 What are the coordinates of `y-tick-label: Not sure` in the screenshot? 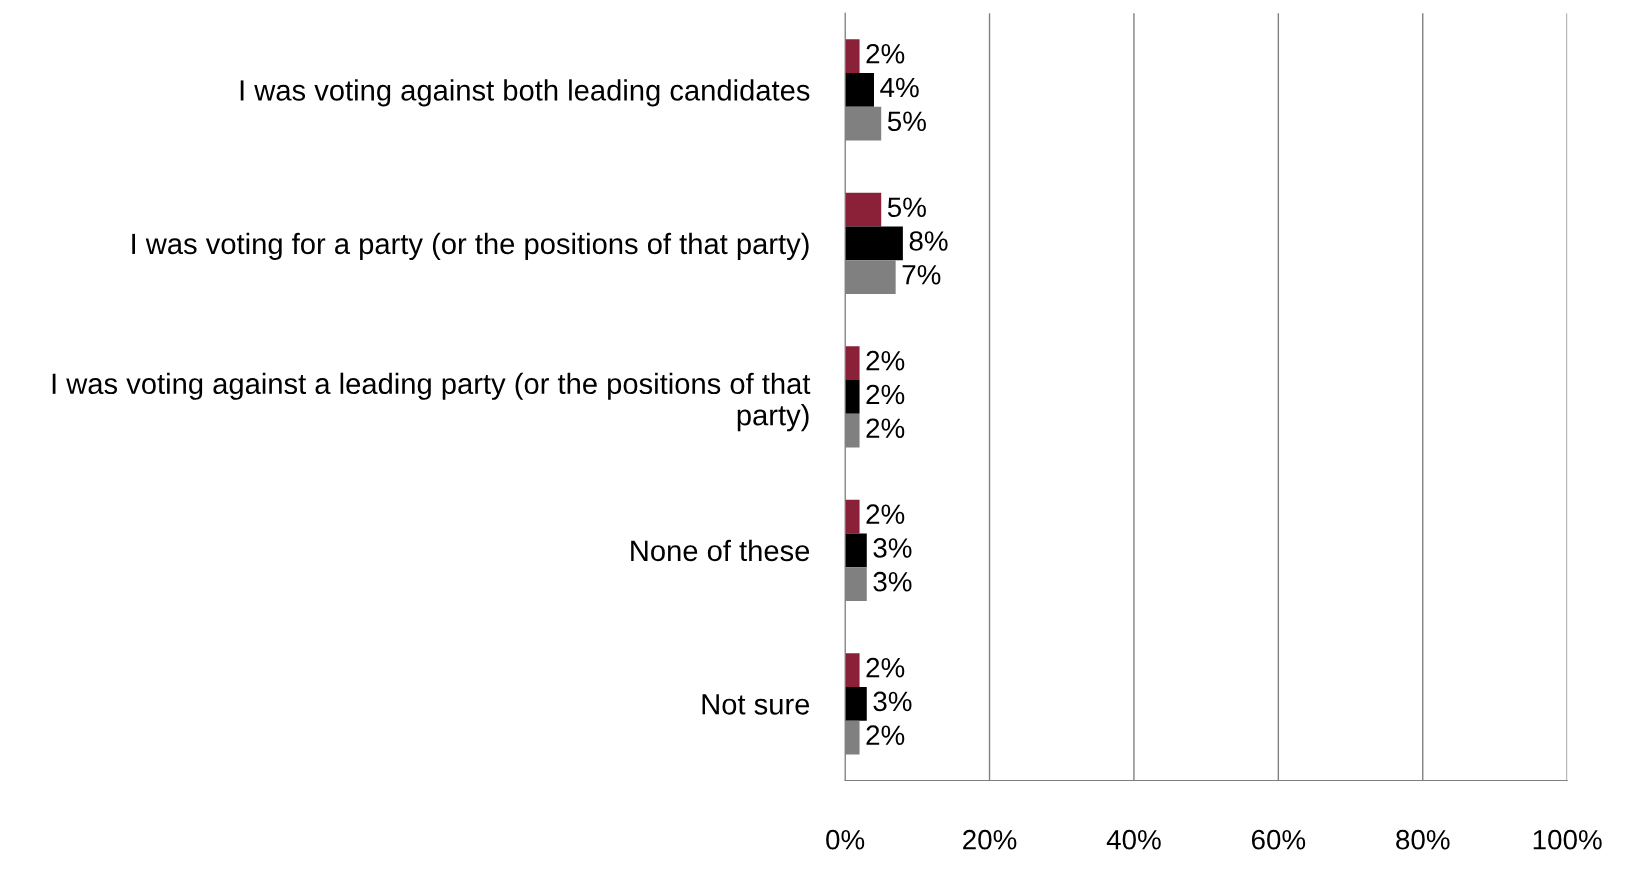 It's located at (756, 704).